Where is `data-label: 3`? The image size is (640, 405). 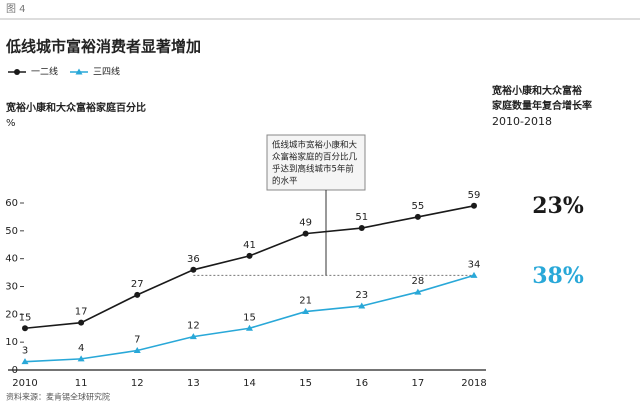 data-label: 3 is located at coordinates (25, 351).